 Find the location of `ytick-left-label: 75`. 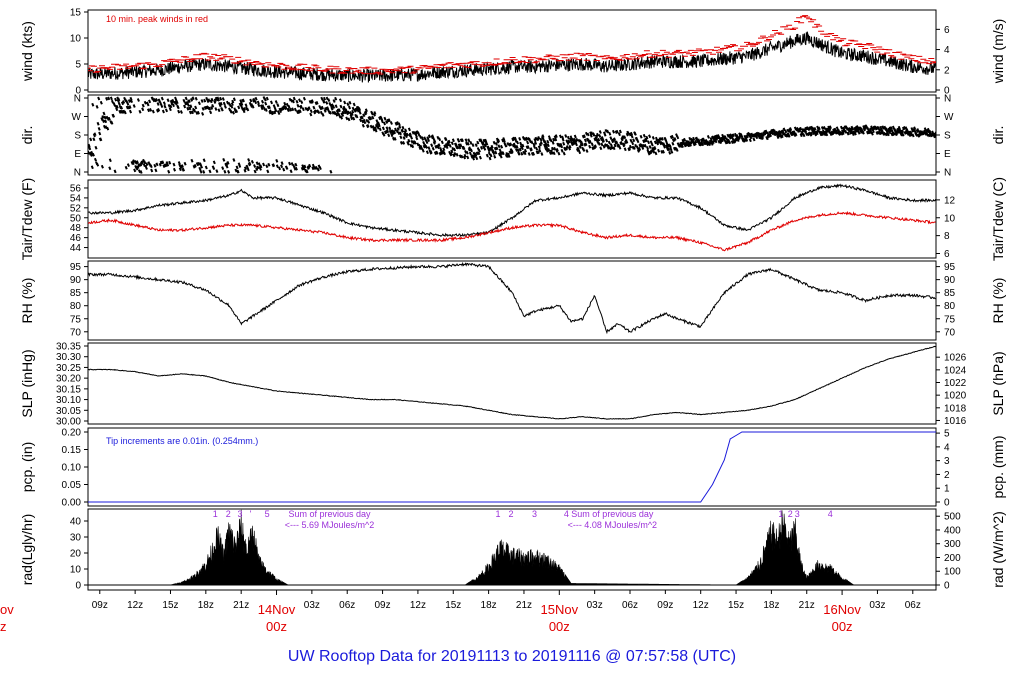

ytick-left-label: 75 is located at coordinates (76, 319).